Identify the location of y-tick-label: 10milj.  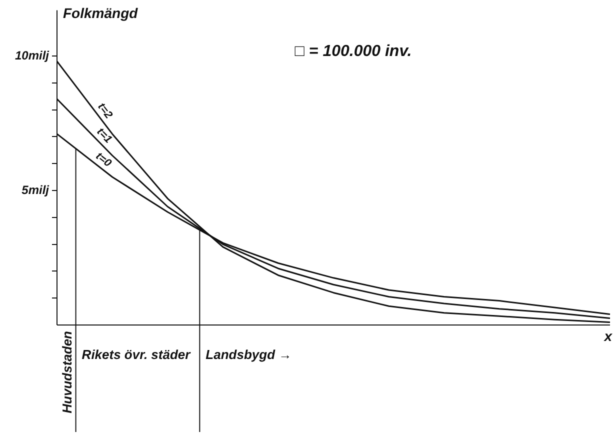
(32, 55).